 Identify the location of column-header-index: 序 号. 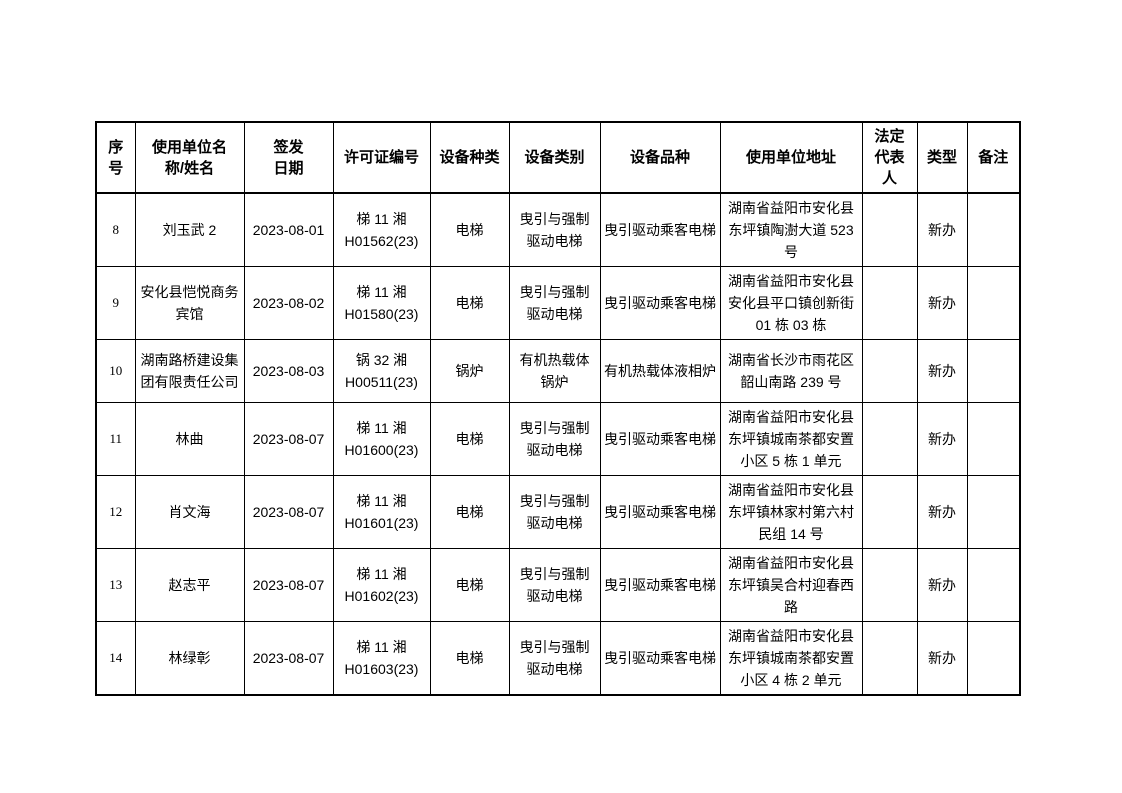
(115, 157).